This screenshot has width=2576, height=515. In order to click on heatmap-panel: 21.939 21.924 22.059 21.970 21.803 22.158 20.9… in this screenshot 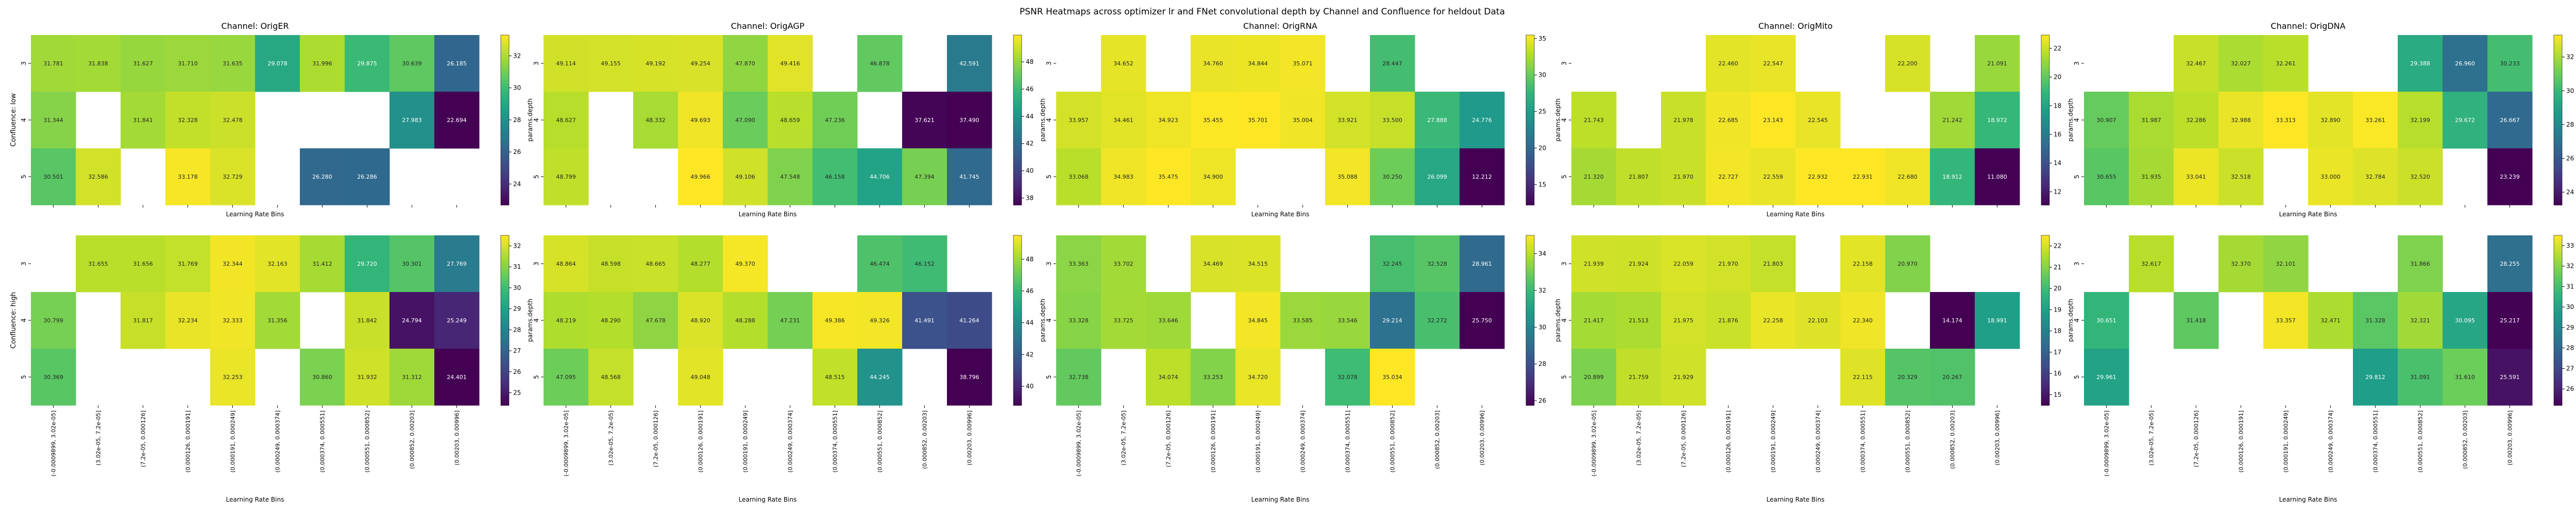, I will do `click(1807, 369)`.